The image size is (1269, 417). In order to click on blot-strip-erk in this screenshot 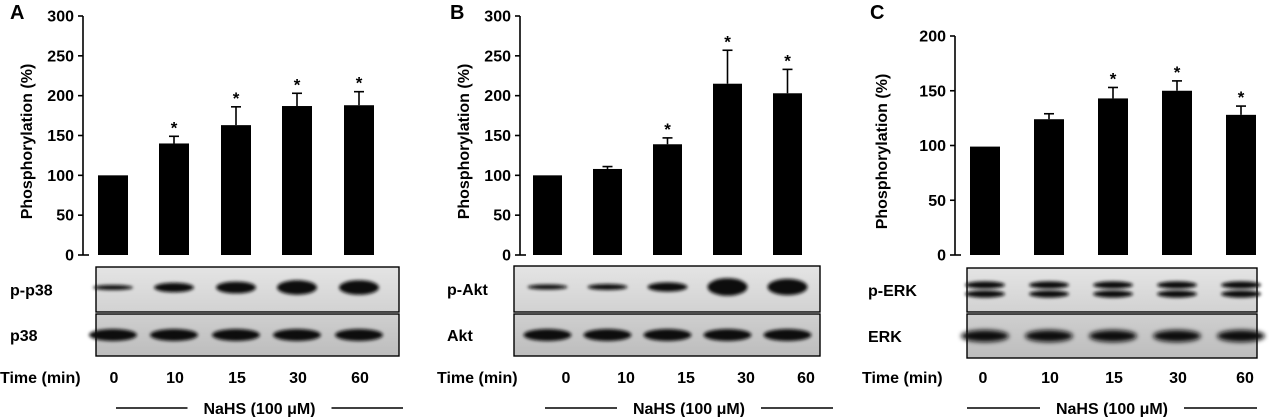, I will do `click(1113, 336)`.